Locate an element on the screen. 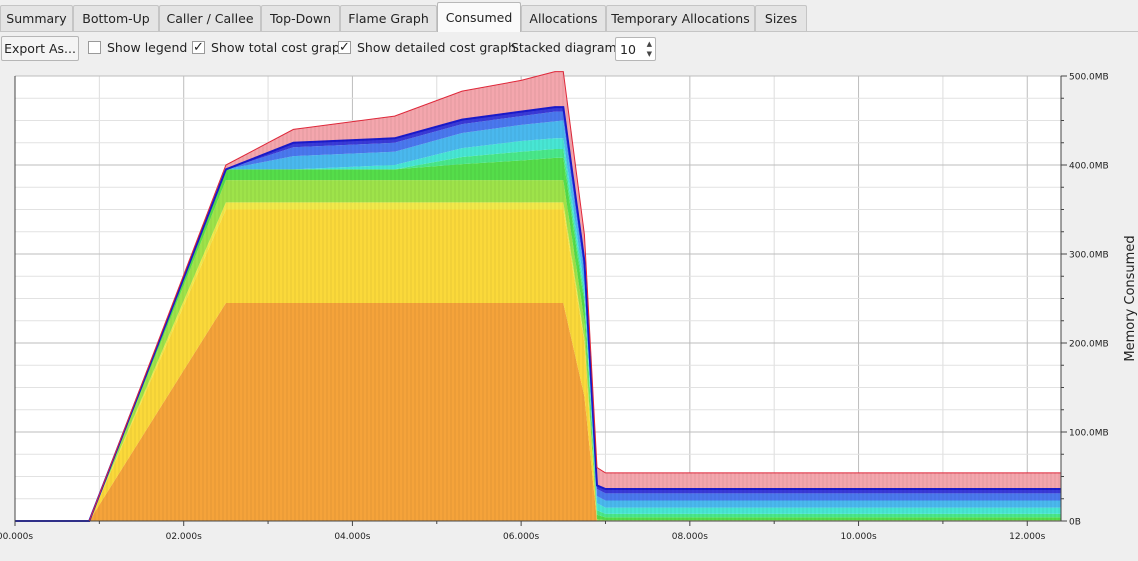  stacked-diagrams-spinbox: 10 ▲ ▼ is located at coordinates (635, 49).